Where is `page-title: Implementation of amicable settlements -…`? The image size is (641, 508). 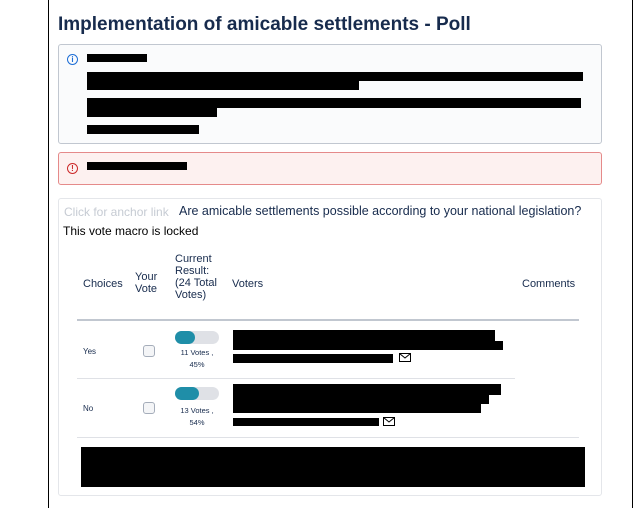
page-title: Implementation of amicable settlements -… is located at coordinates (264, 24).